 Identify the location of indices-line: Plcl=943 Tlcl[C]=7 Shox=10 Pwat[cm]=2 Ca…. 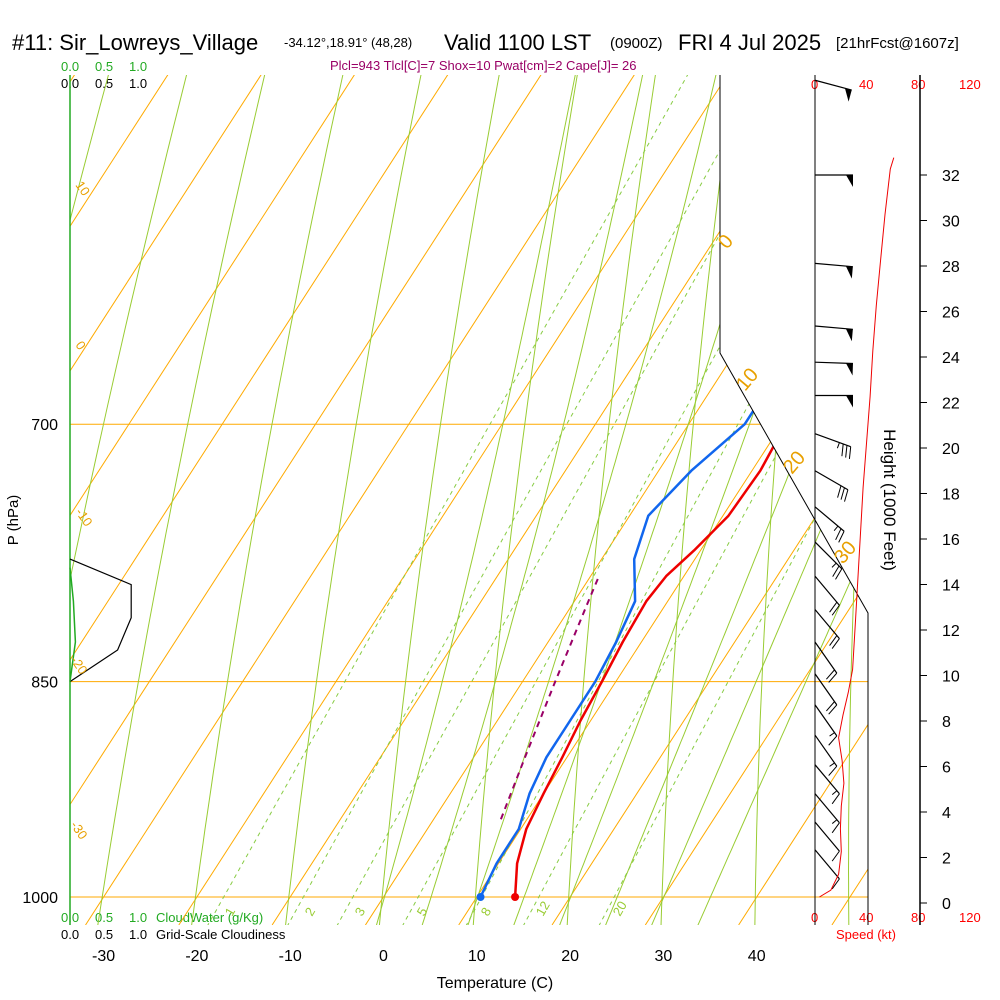
(483, 65).